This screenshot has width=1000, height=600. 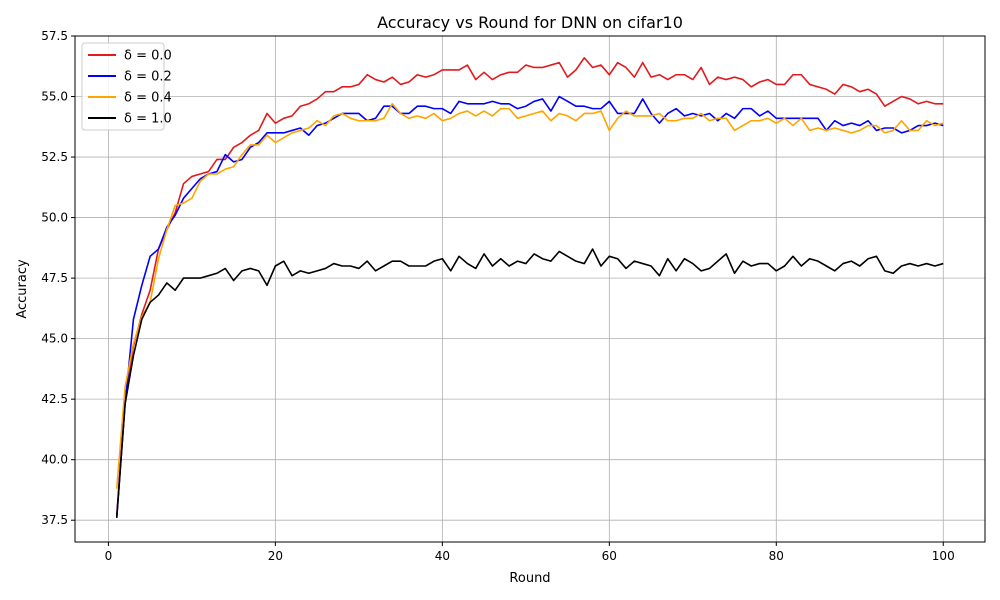 I want to click on legend-label-0: δ = 0.0, so click(x=148, y=56).